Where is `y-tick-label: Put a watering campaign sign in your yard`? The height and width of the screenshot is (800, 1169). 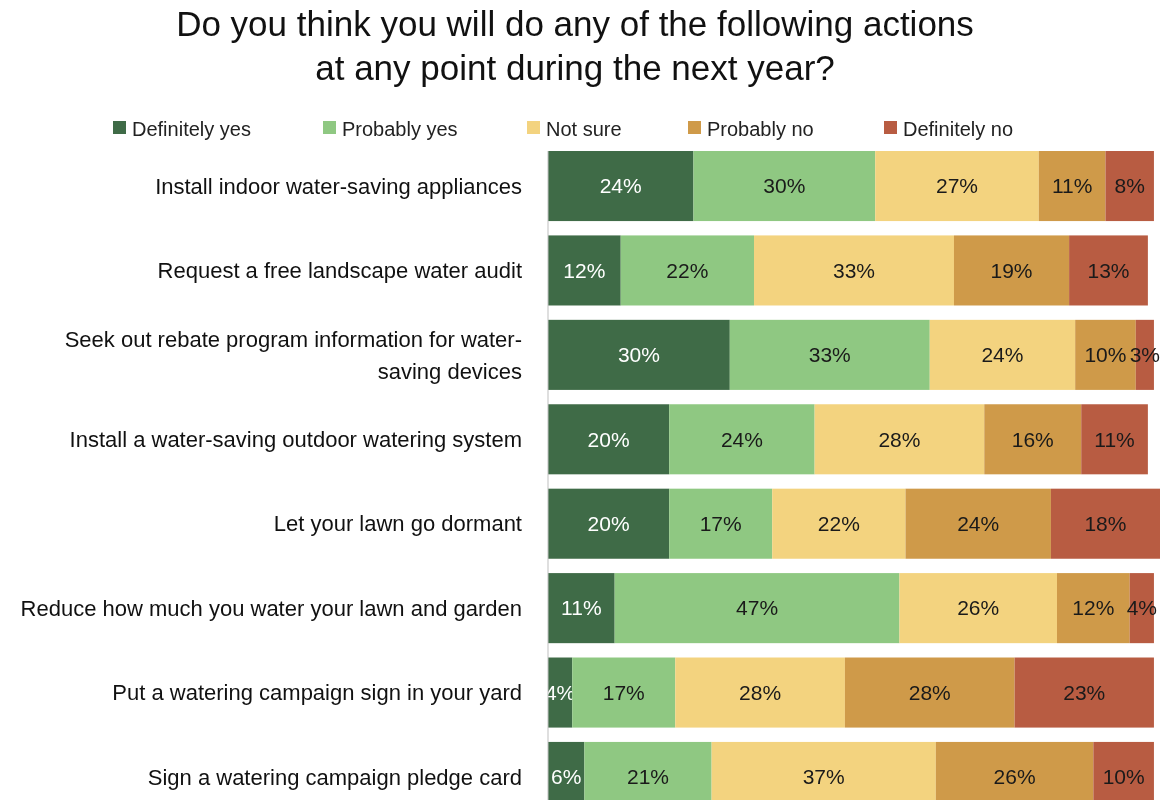
y-tick-label: Put a watering campaign sign in your yard is located at coordinates (317, 693).